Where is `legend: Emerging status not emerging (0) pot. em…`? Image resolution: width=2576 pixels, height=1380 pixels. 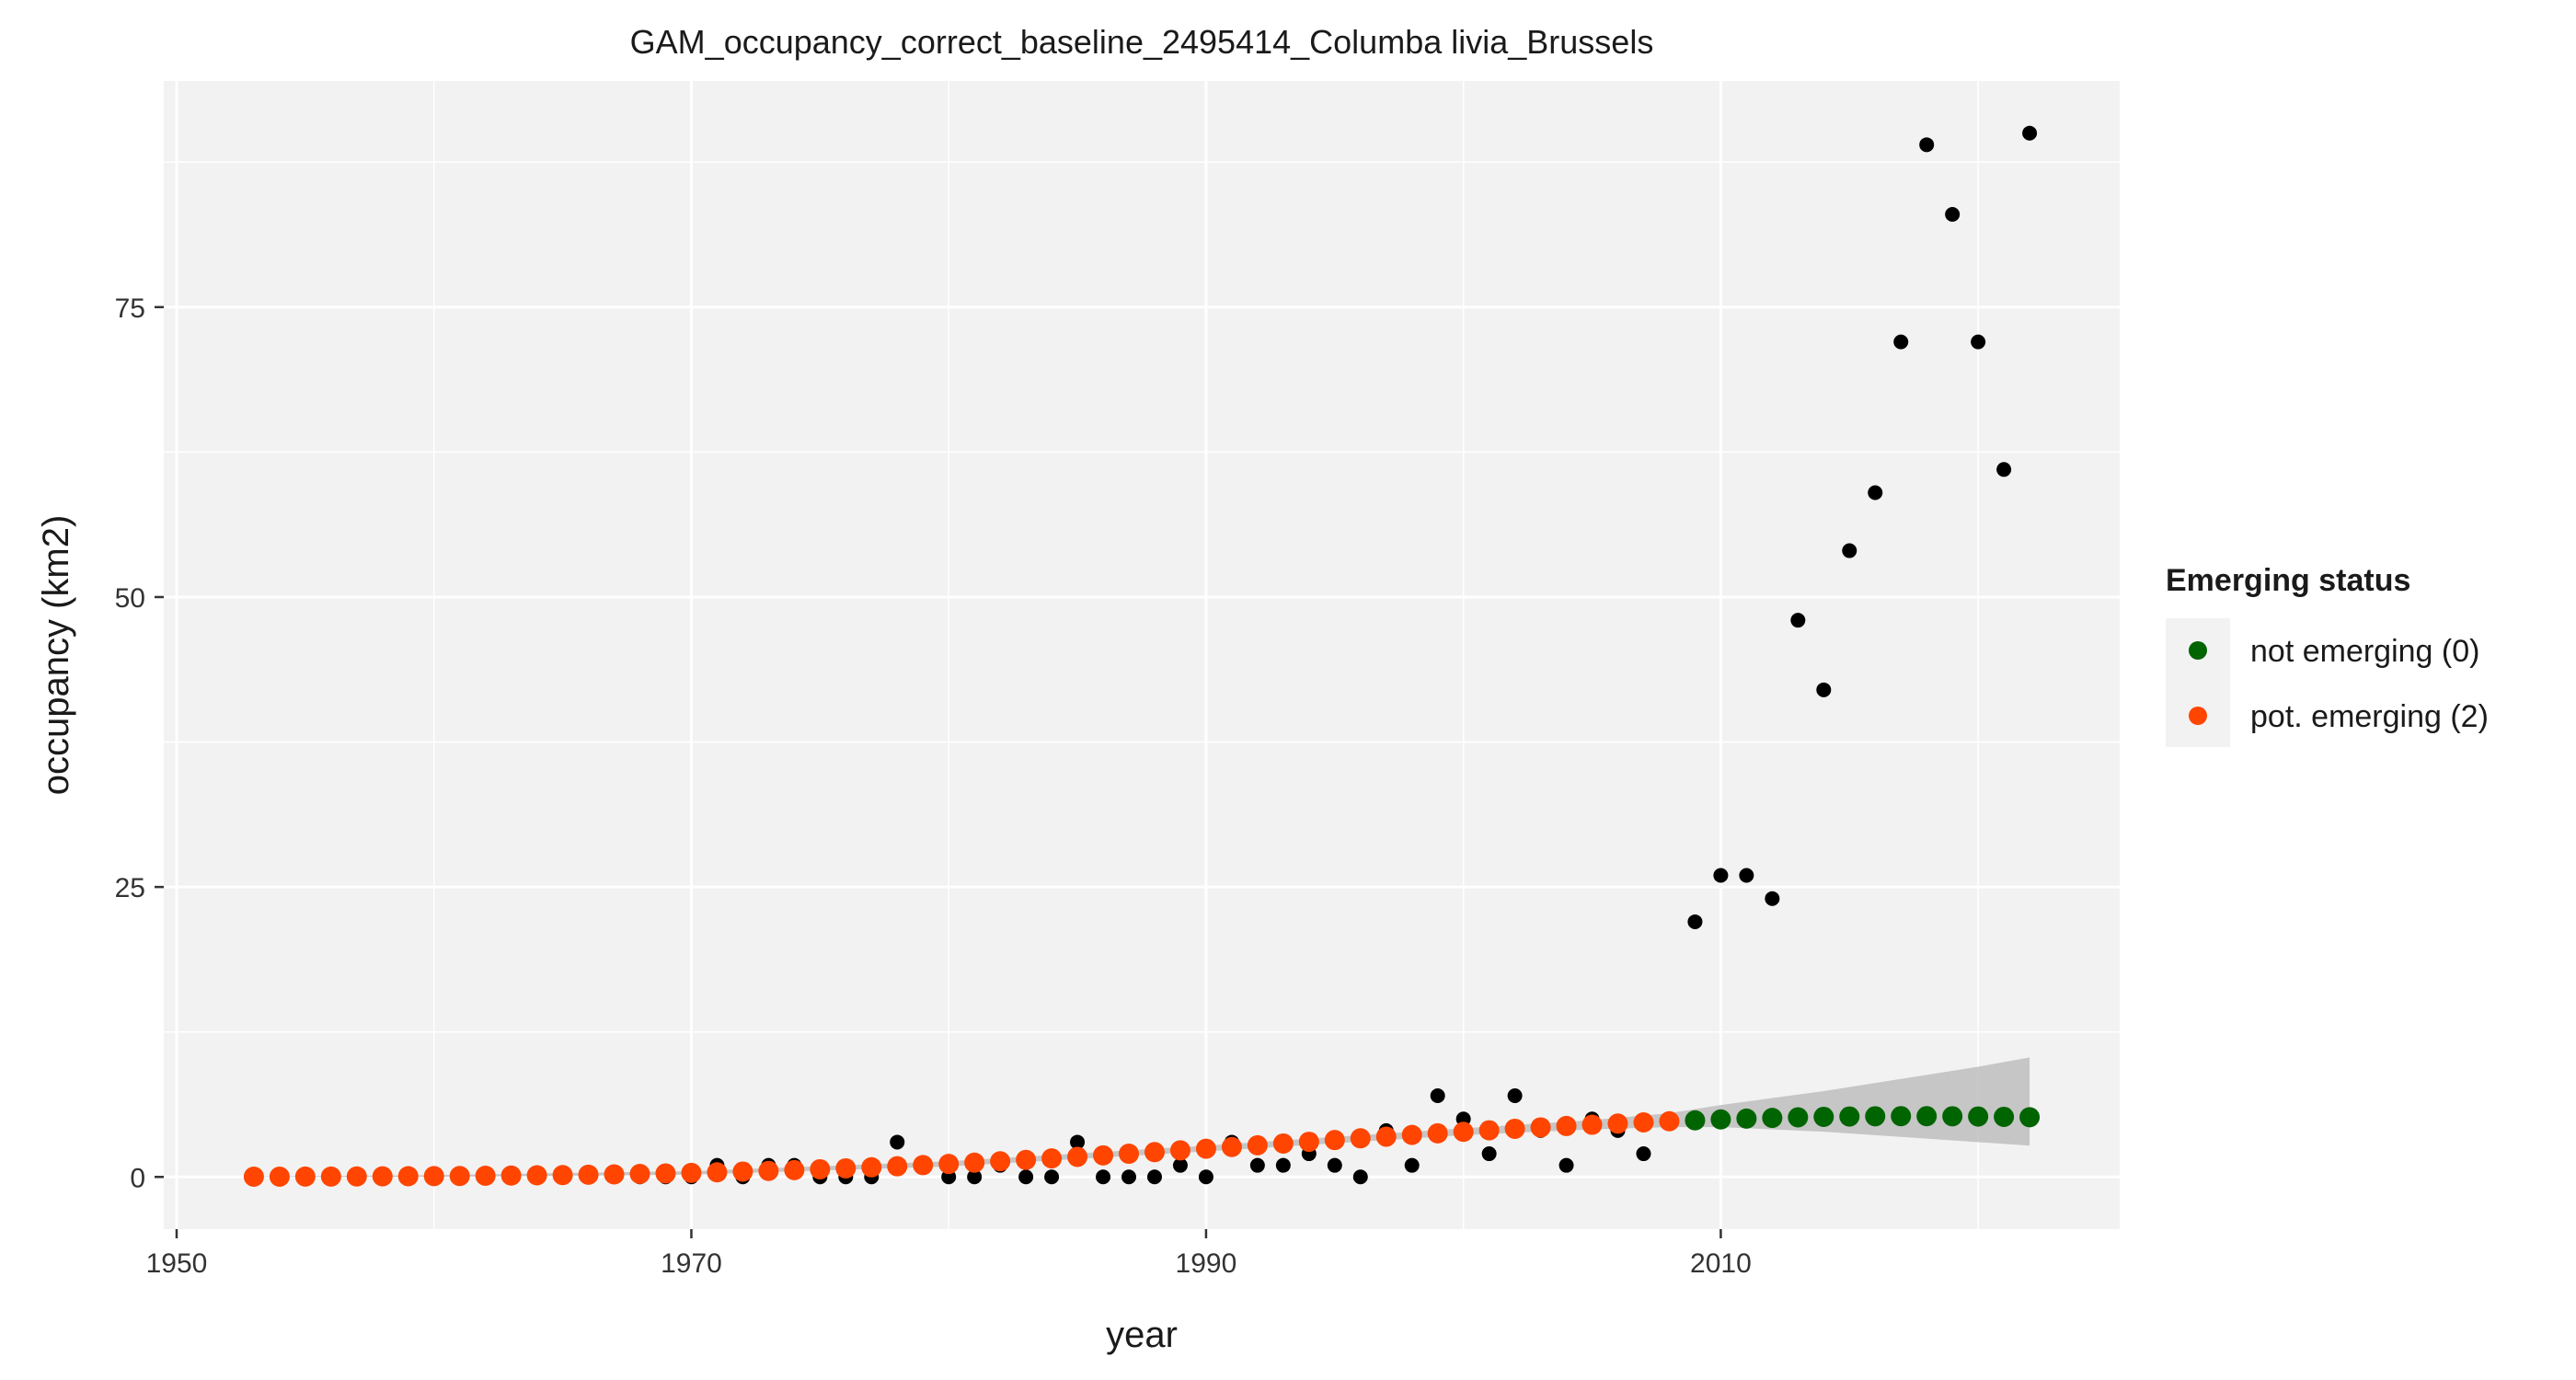 legend: Emerging status not emerging (0) pot. em… is located at coordinates (2327, 655).